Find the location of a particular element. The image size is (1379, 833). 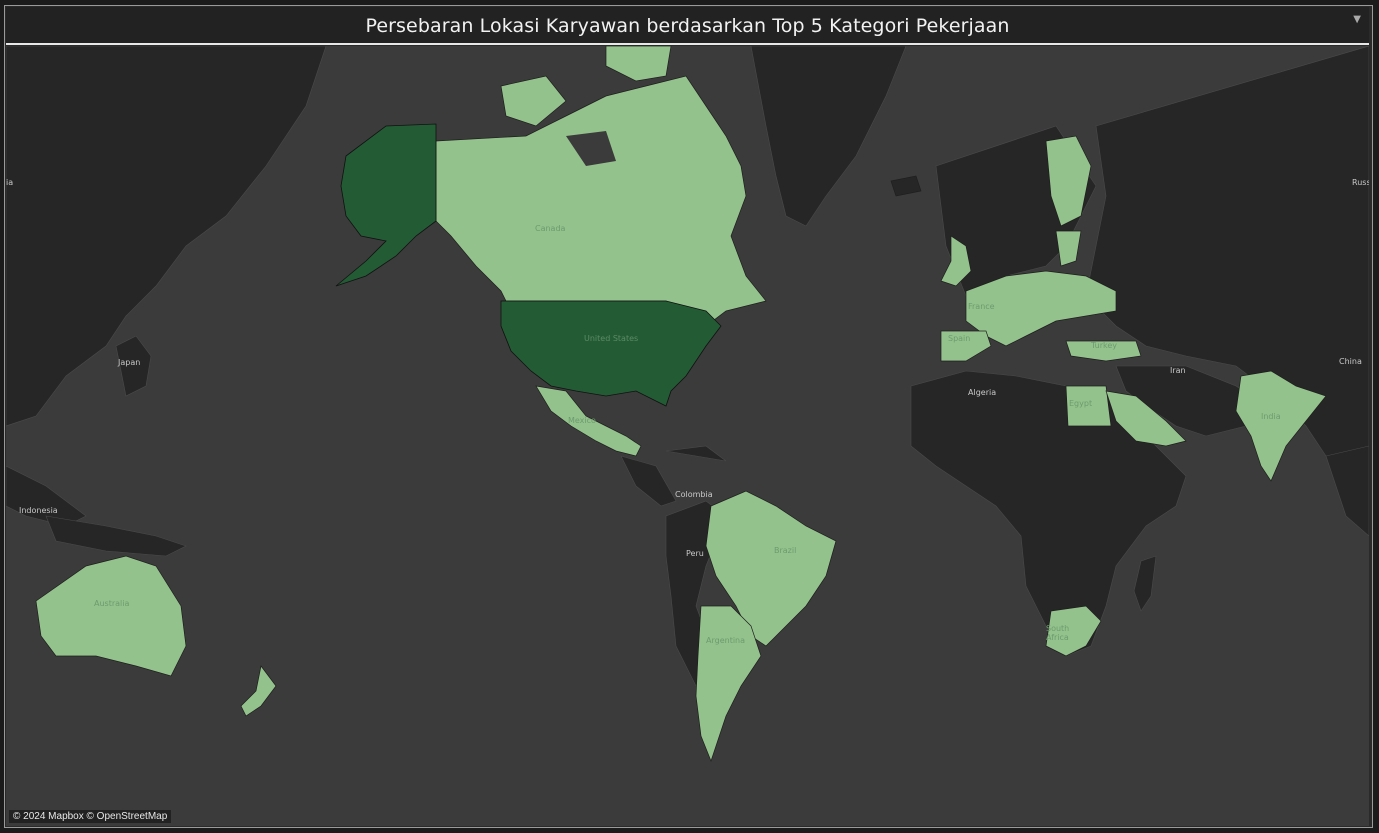

country-egypt is located at coordinates (1088, 406).